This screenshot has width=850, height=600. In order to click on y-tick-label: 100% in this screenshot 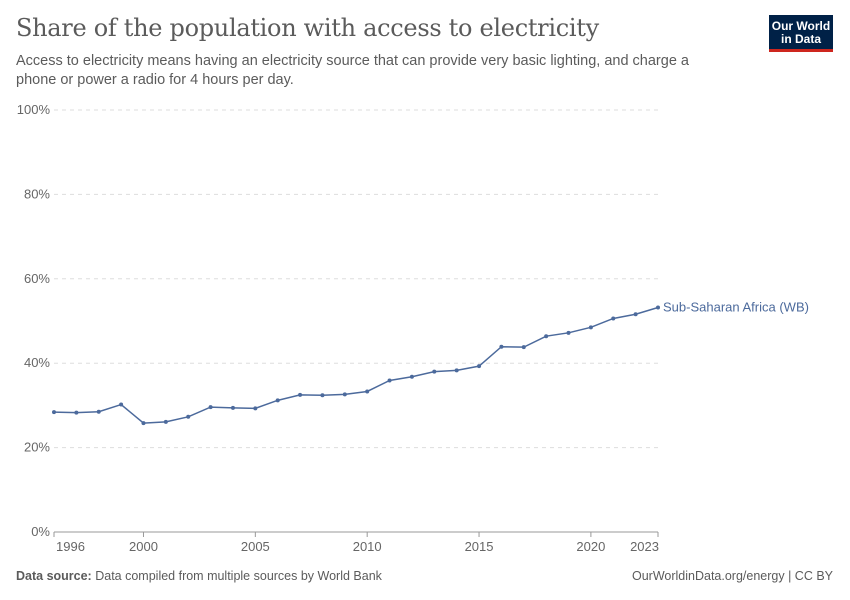, I will do `click(34, 109)`.